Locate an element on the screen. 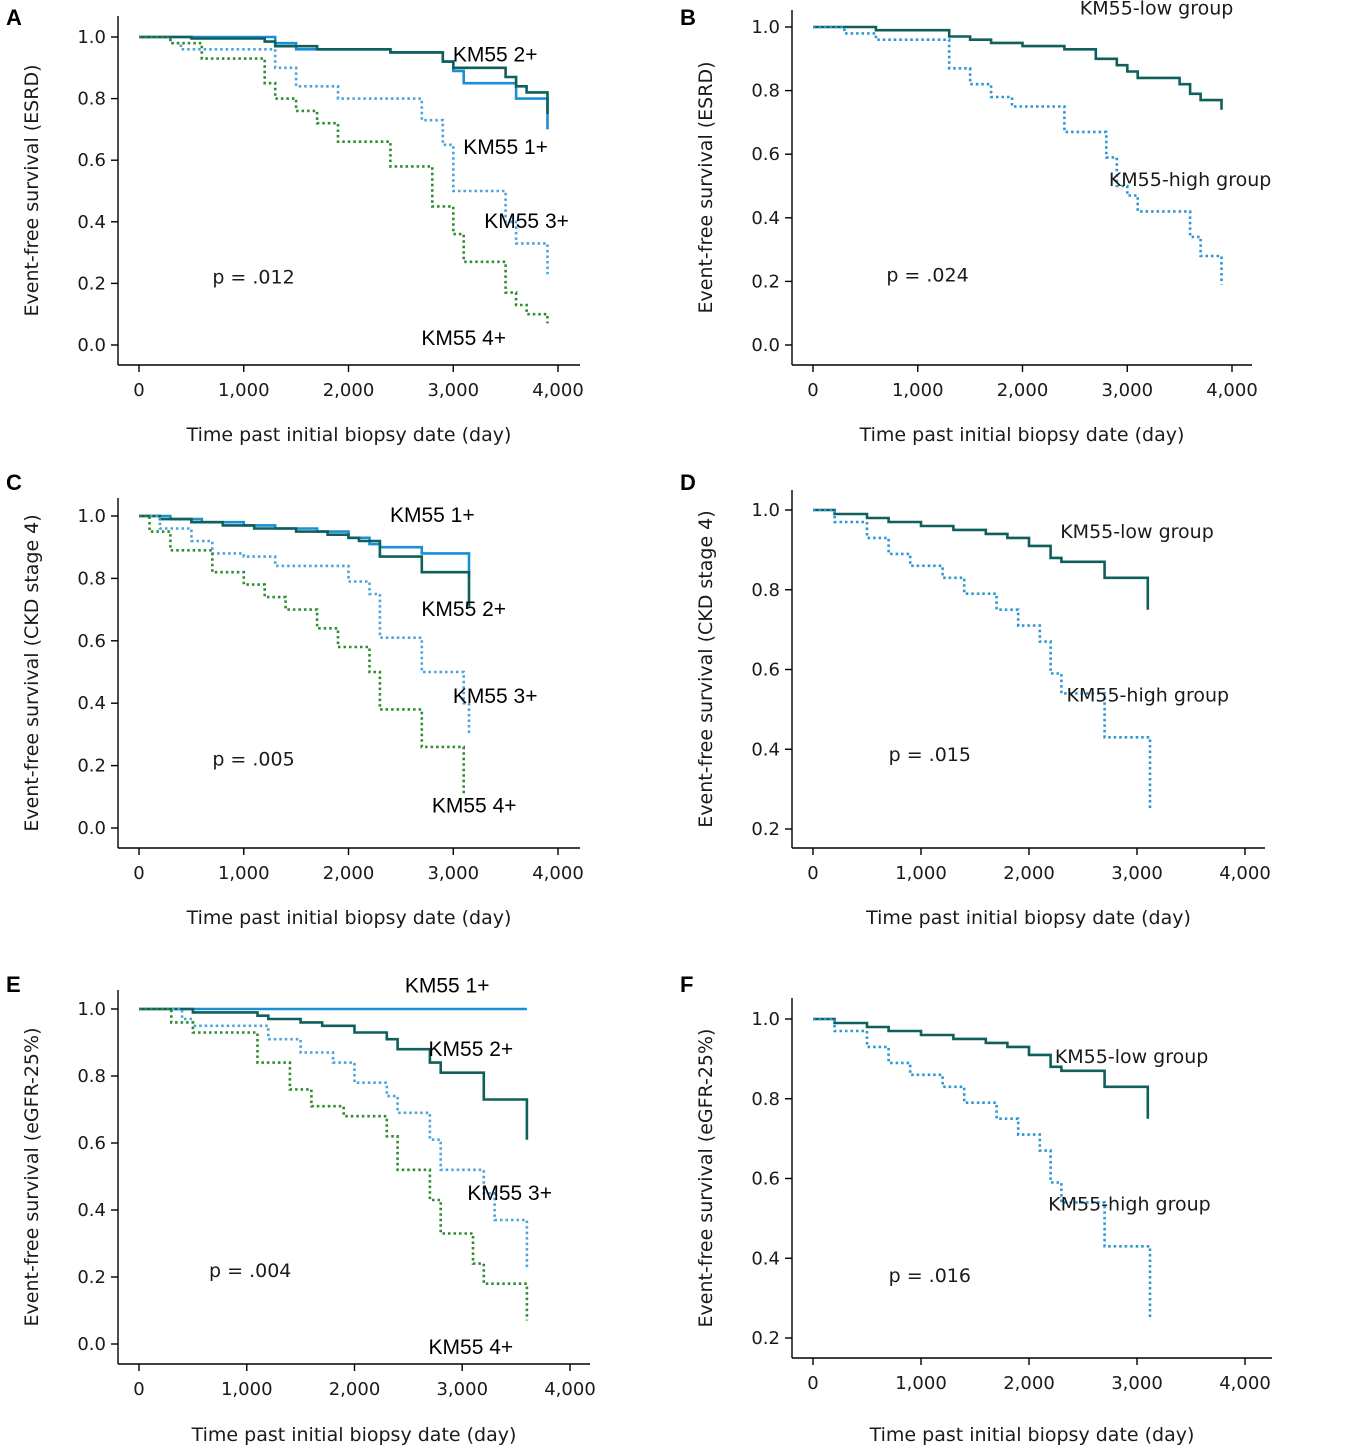 The height and width of the screenshot is (1451, 1362). p-value-annotation: p = .024 is located at coordinates (927, 275).